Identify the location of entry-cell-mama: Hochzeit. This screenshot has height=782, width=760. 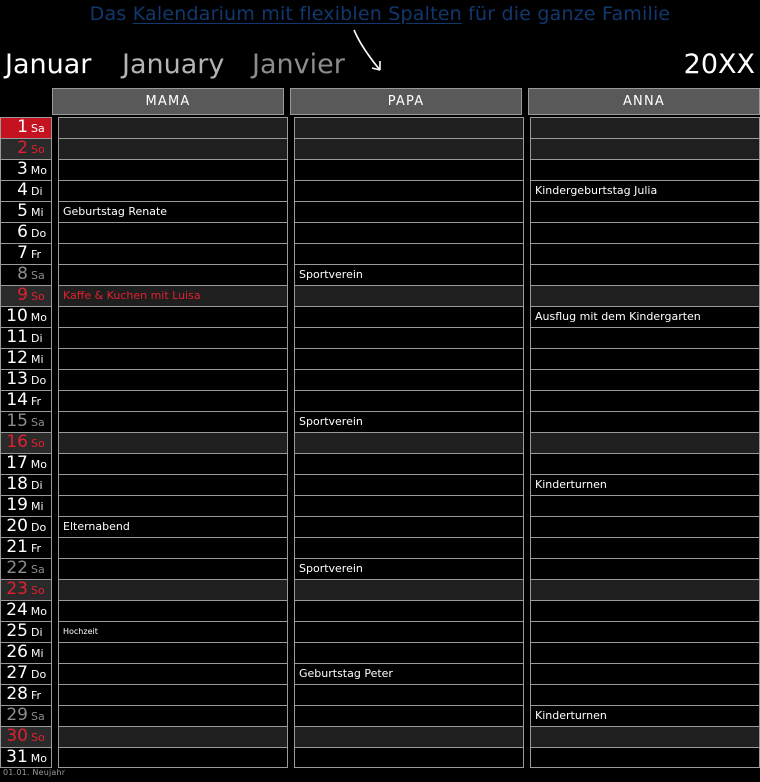
(173, 631).